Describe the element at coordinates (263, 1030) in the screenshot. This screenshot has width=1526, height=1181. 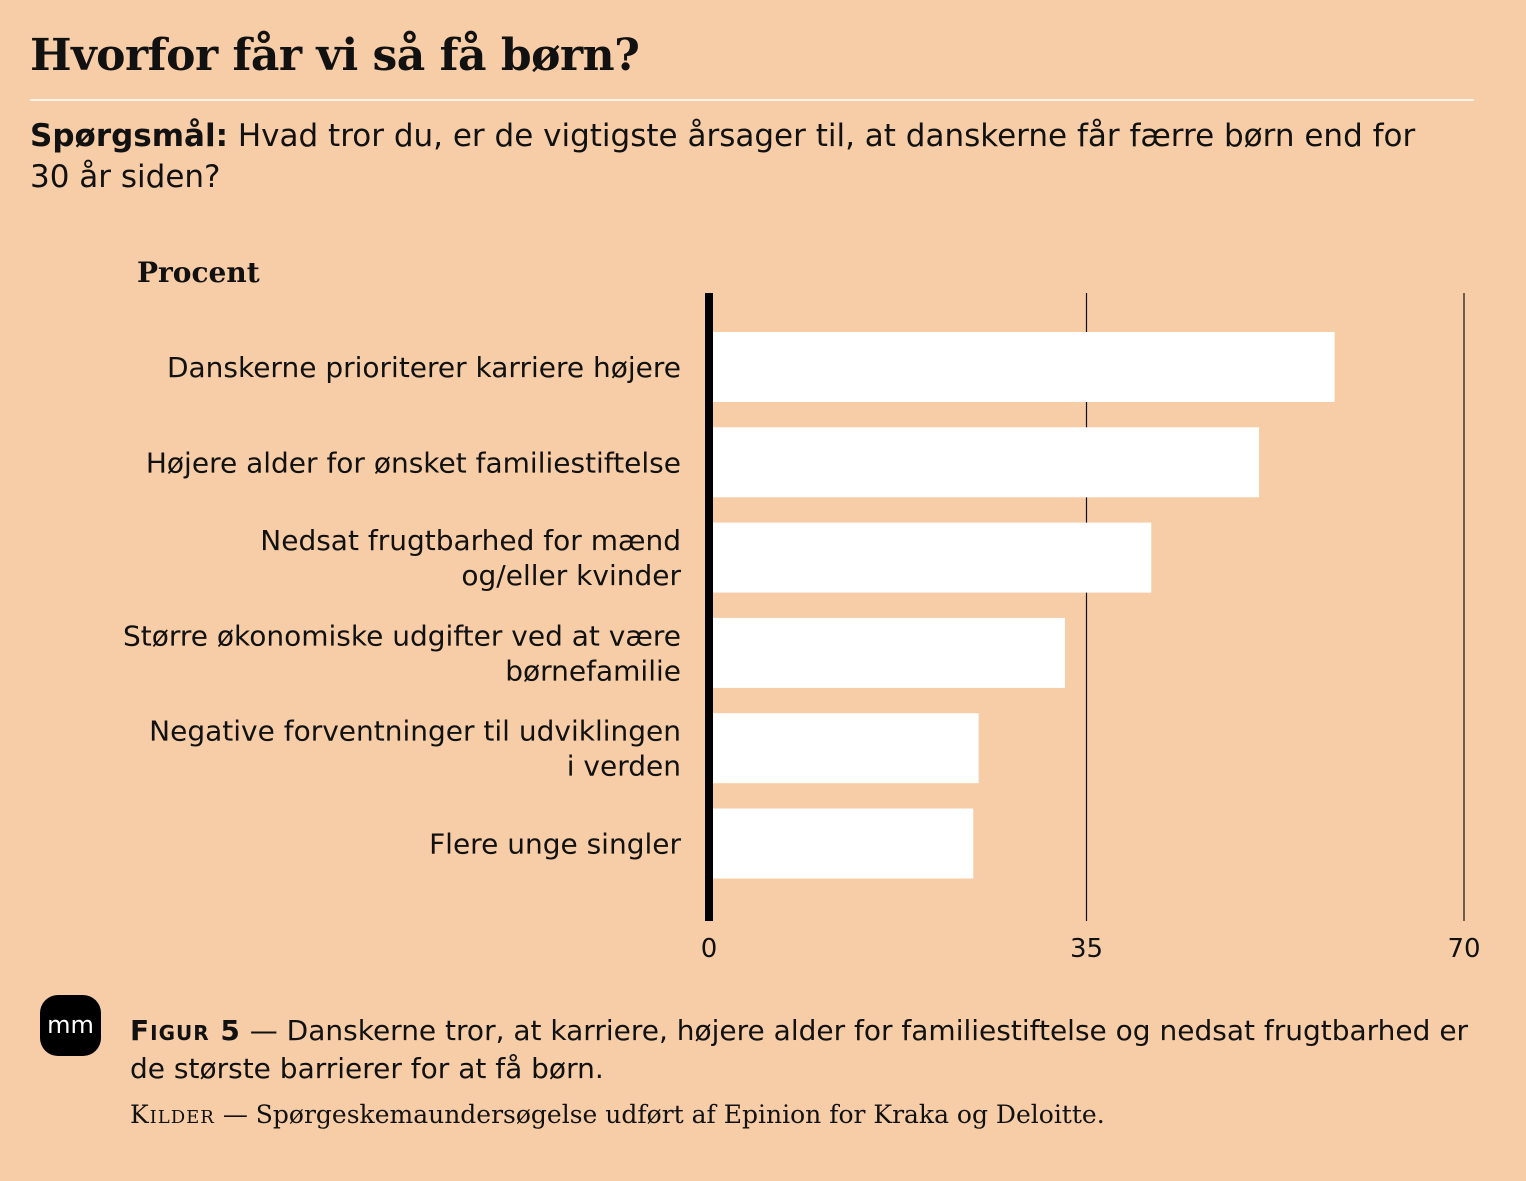
I see `figure-sep: —` at that location.